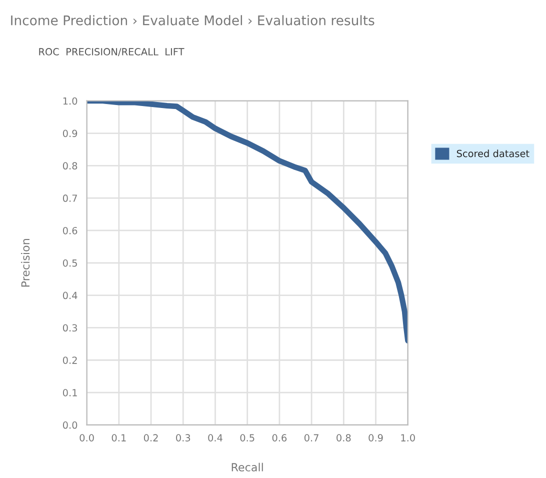  What do you see at coordinates (408, 438) in the screenshot?
I see `x-tick-label: 1.0` at bounding box center [408, 438].